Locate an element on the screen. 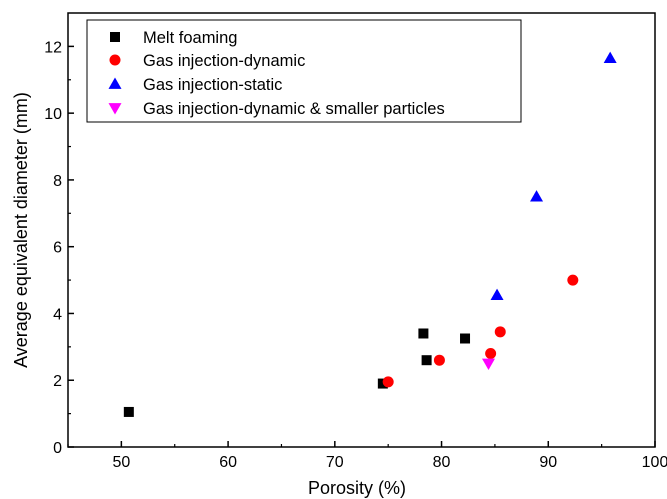  x-tick-label: 90 is located at coordinates (548, 462).